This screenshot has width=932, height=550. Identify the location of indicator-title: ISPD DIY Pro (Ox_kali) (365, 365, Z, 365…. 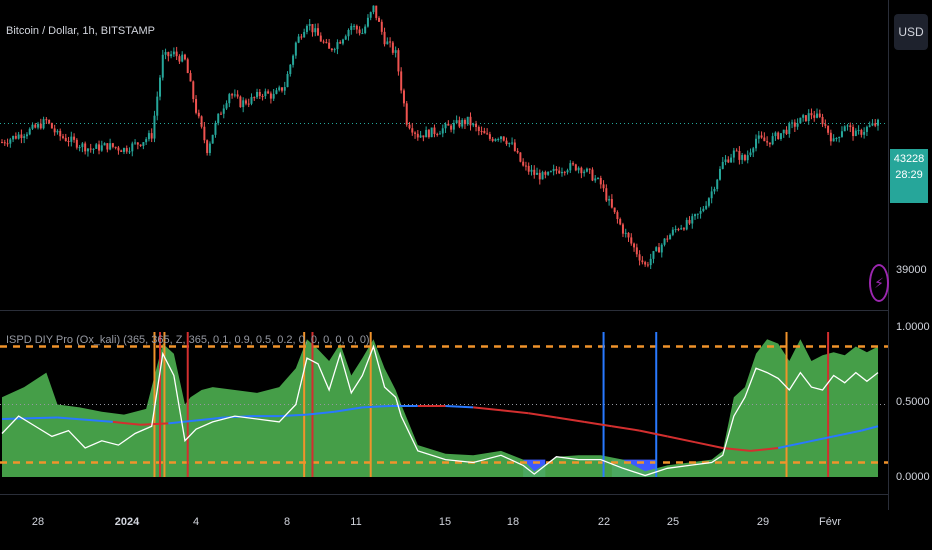
(188, 340).